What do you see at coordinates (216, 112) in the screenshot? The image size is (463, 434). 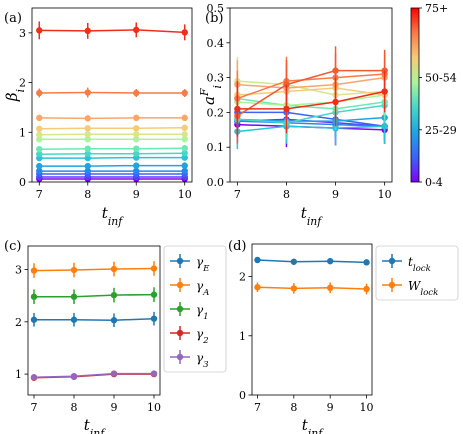 I see `y-tick-label: 0.2` at bounding box center [216, 112].